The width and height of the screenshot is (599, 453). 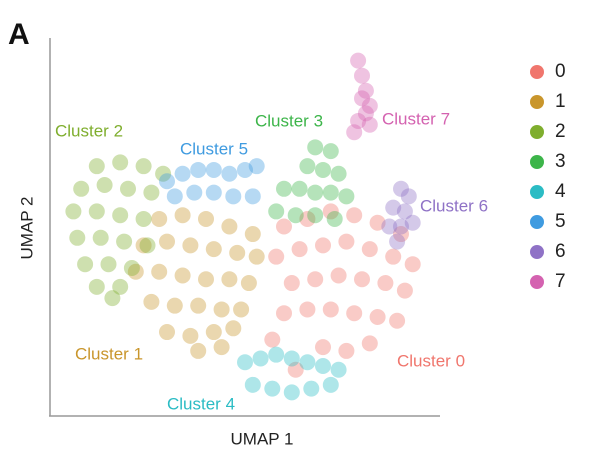 I want to click on cluster-label: Cluster 3, so click(x=289, y=120).